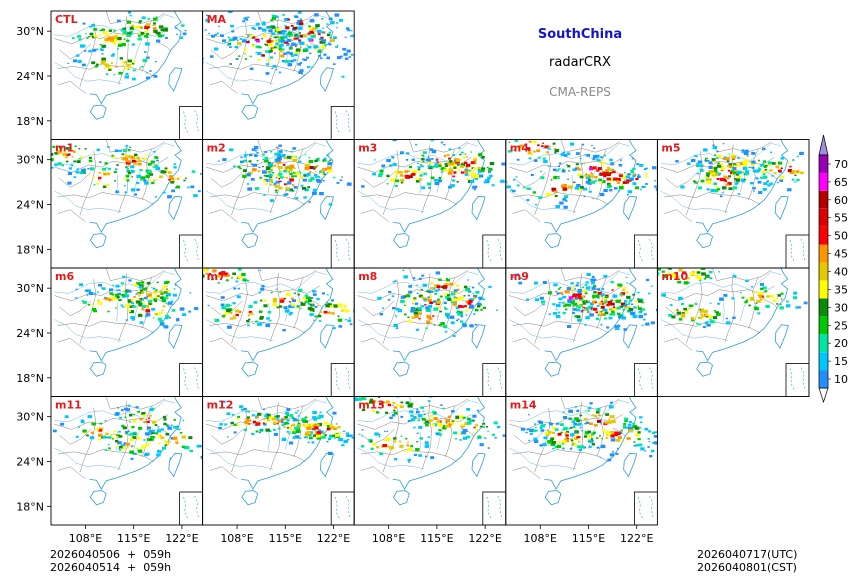 The image size is (860, 588). I want to click on scs-inset, so click(797, 380).